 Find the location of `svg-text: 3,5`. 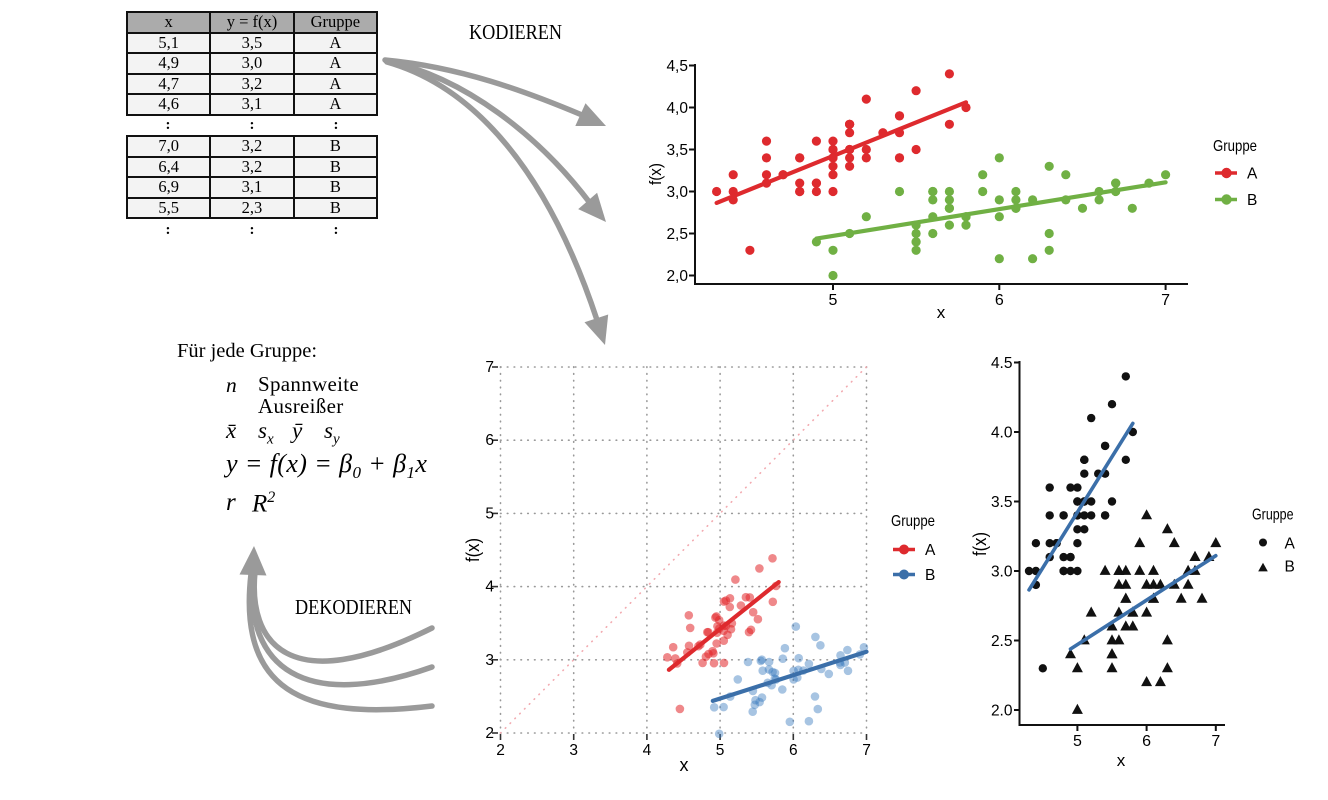

svg-text: 3,5 is located at coordinates (677, 150).